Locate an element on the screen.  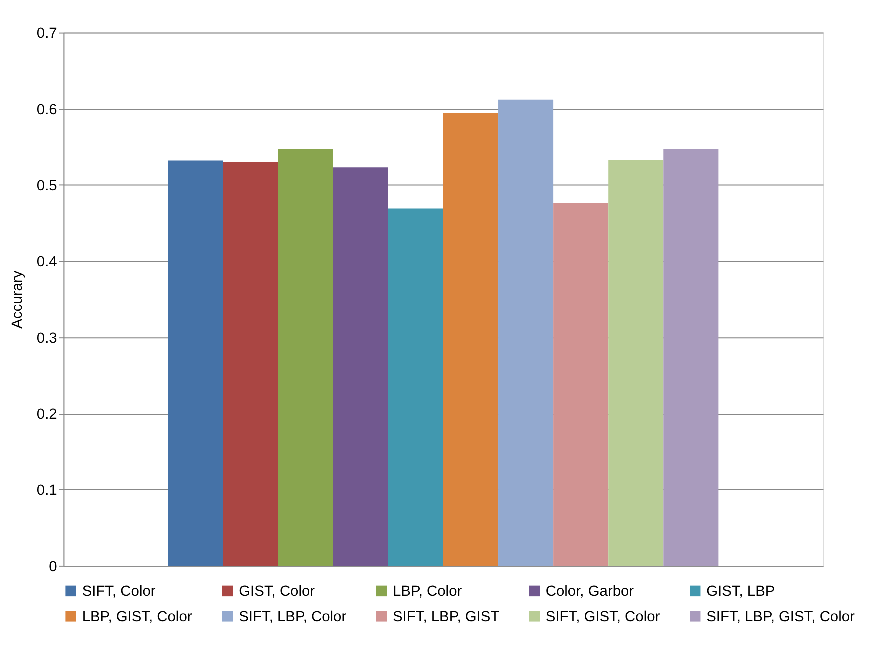
legend-label: GIST, LBP is located at coordinates (741, 592).